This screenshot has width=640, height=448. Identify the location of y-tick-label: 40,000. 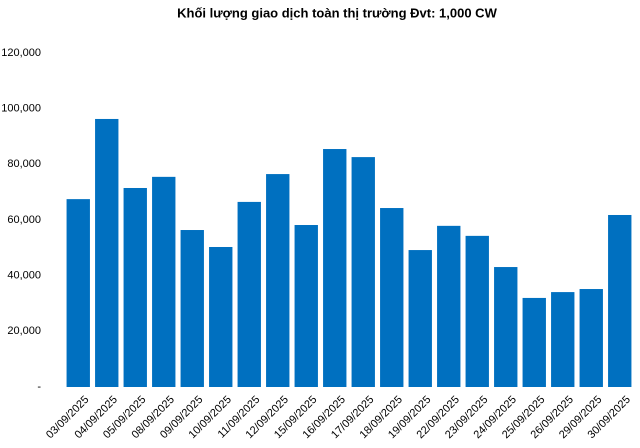
(24, 276).